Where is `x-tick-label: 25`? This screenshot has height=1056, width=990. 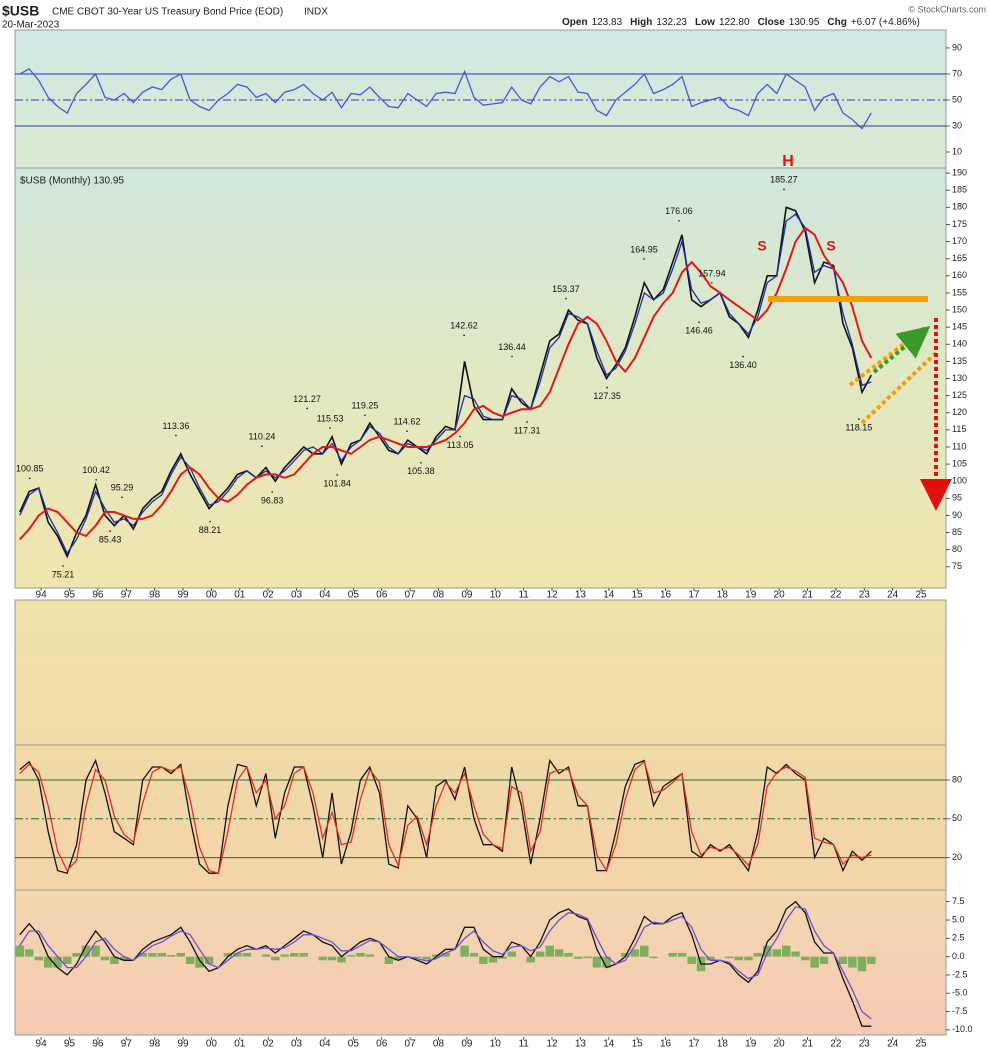 x-tick-label: 25 is located at coordinates (921, 1044).